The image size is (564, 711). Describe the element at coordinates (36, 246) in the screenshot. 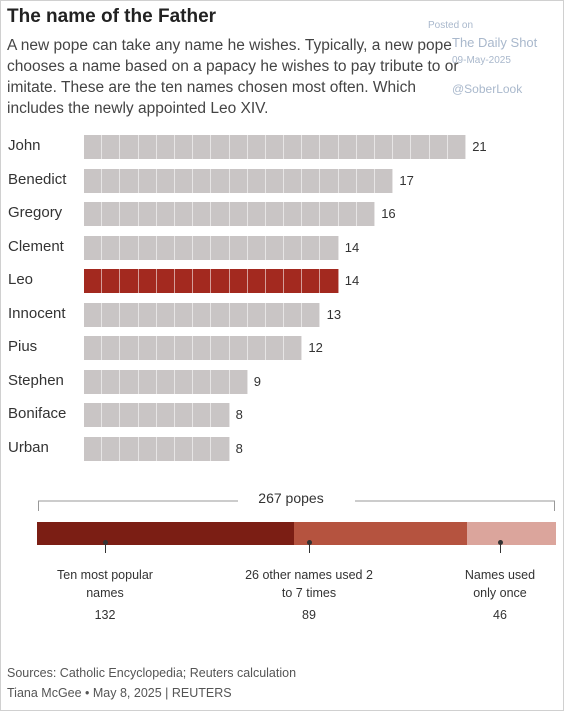

I see `category-label: Clement` at that location.